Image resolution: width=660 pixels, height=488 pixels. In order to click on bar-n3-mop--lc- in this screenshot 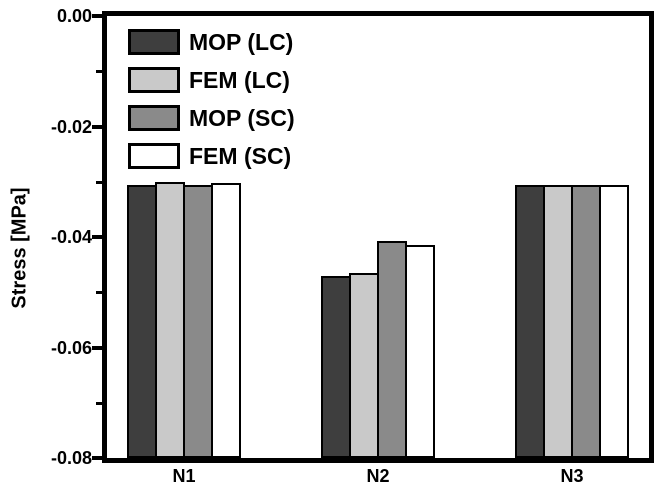, I will do `click(530, 321)`.